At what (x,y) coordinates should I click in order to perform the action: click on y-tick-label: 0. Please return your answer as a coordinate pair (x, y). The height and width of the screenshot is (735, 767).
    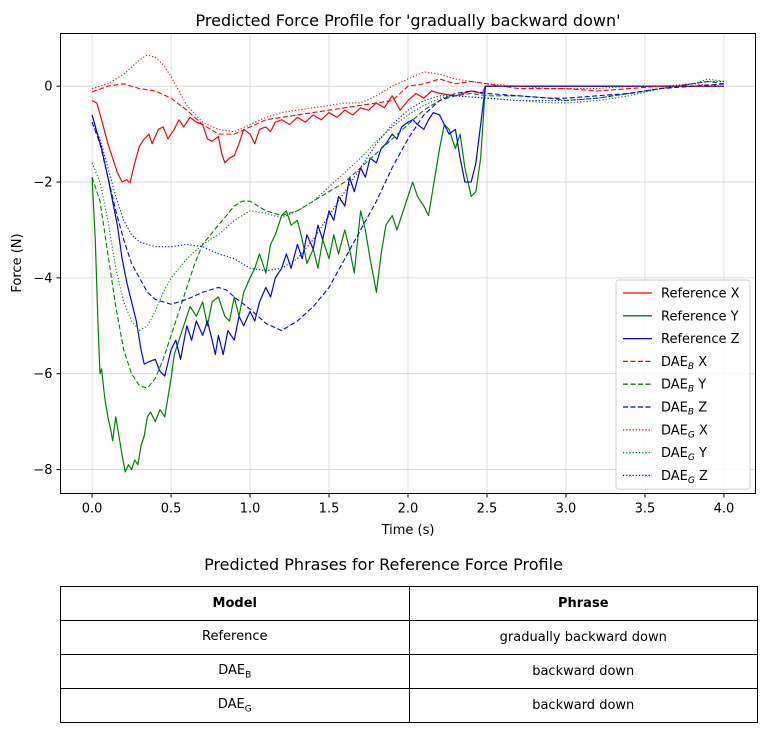
    Looking at the image, I should click on (48, 87).